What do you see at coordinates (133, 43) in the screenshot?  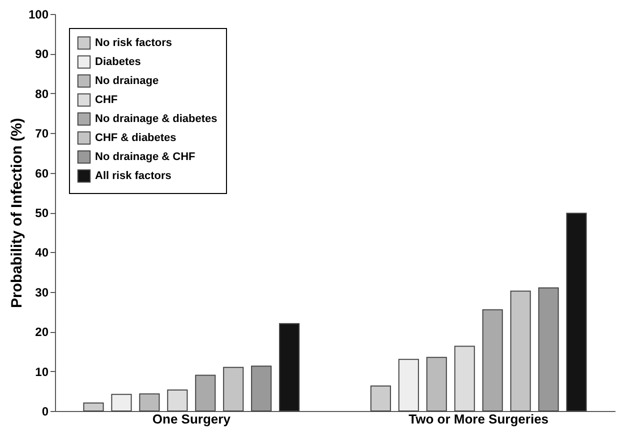 I see `legend-label: No risk factors` at bounding box center [133, 43].